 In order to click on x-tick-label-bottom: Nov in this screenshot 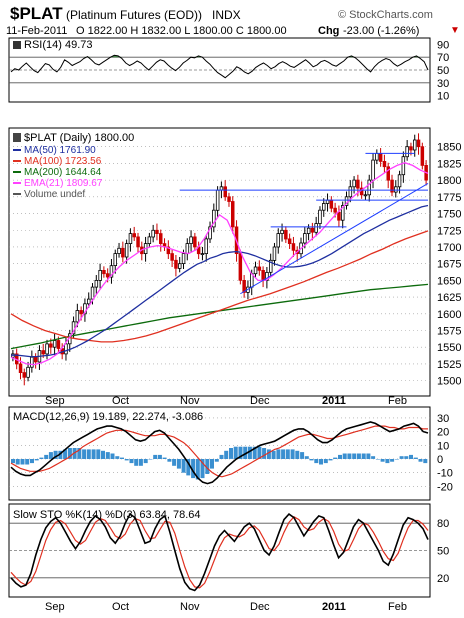, I will do `click(190, 607)`.